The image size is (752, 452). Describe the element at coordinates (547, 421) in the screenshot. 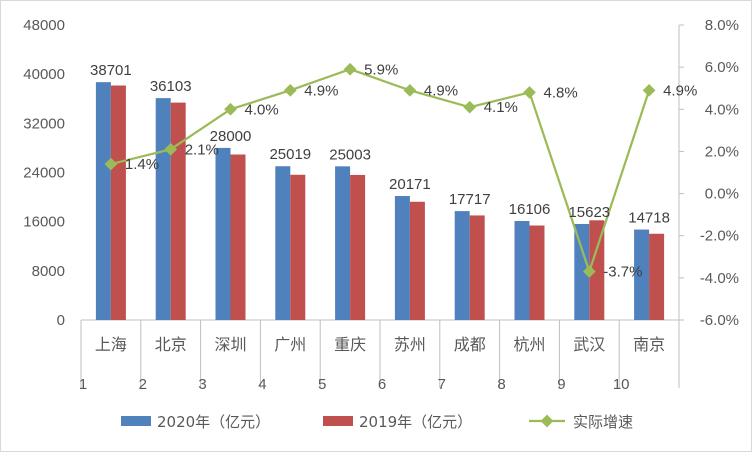

I see `legend-marker-growth` at that location.